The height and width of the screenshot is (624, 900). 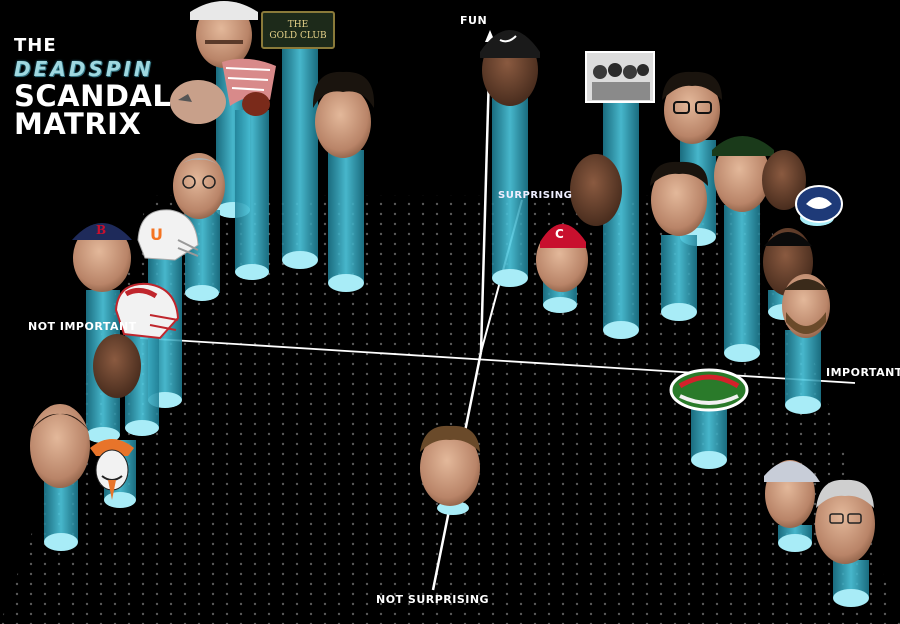 I want to click on miami-helmet-icon: U, so click(x=168, y=235).